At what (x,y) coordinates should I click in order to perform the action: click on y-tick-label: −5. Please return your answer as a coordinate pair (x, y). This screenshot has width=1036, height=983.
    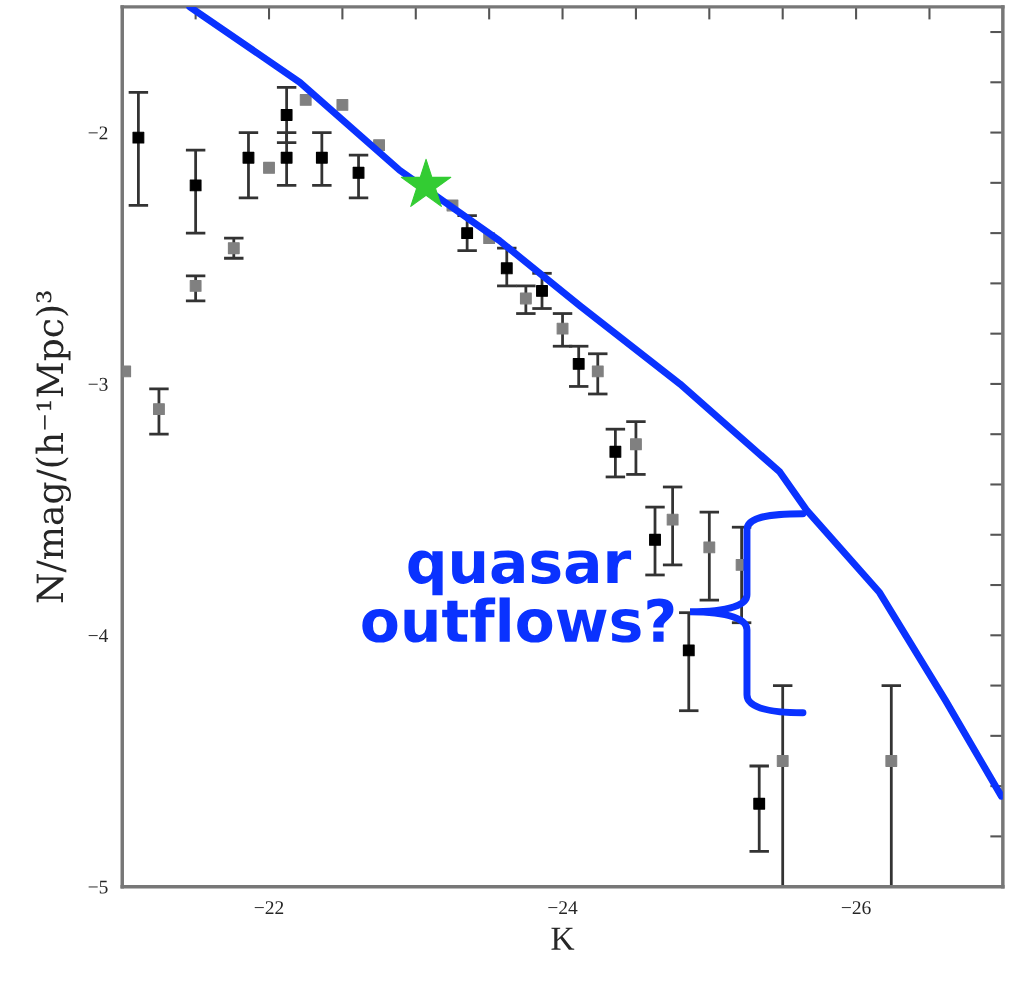
    Looking at the image, I should click on (98, 887).